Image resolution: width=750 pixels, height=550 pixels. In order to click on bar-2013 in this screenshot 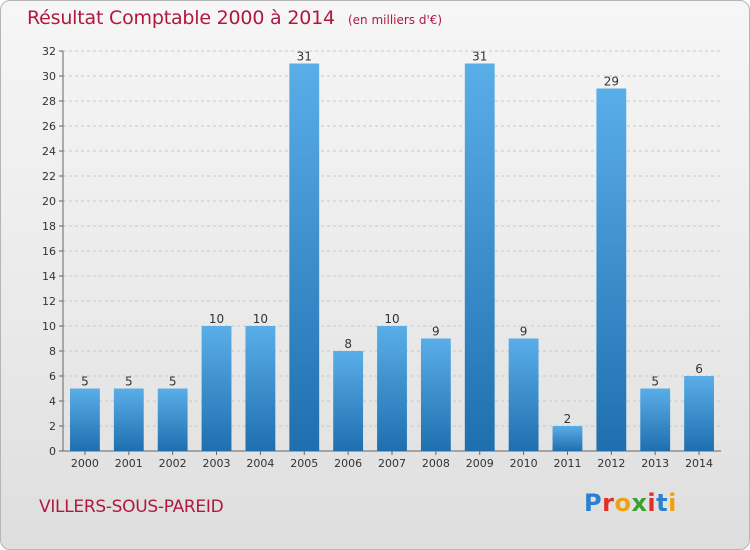, I will do `click(655, 419)`.